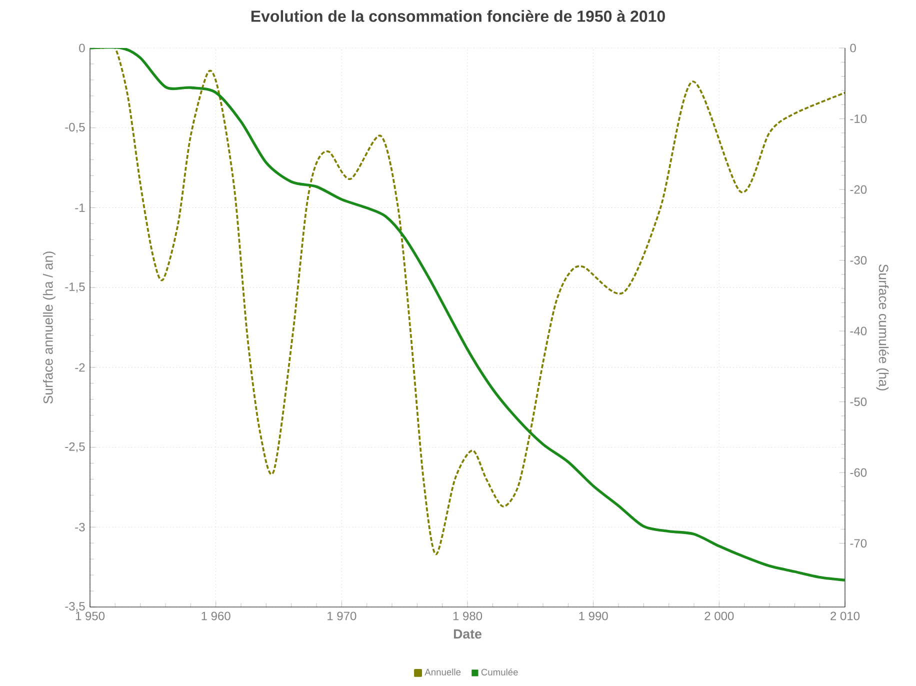 This screenshot has height=686, width=916. I want to click on y2-tick-label: 0, so click(853, 48).